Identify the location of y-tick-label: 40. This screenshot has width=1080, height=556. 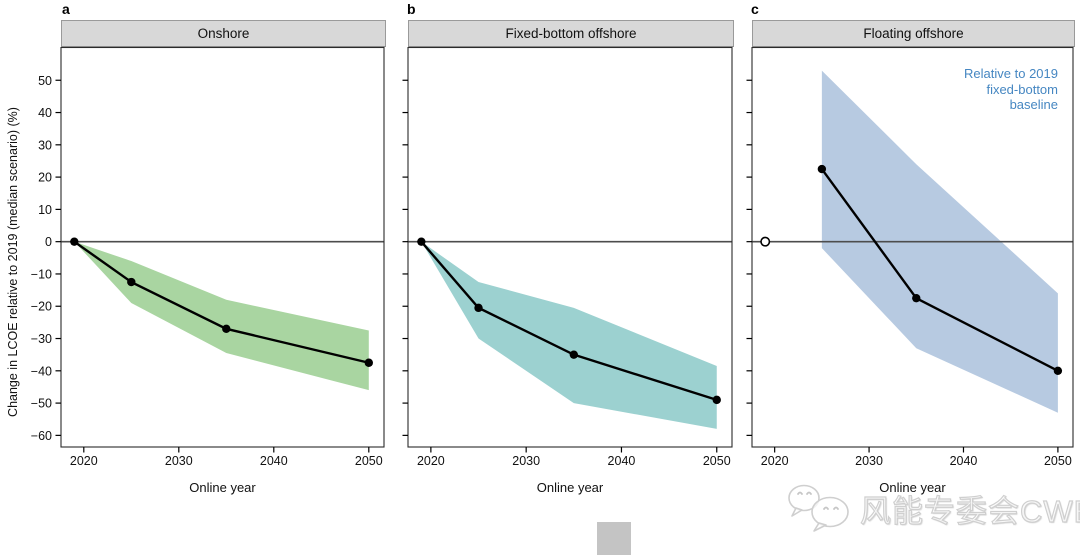
(45, 113).